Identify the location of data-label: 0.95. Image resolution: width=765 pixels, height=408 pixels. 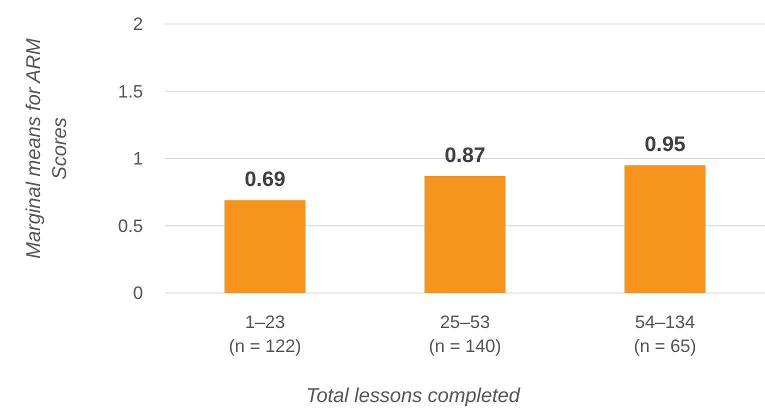
(665, 144).